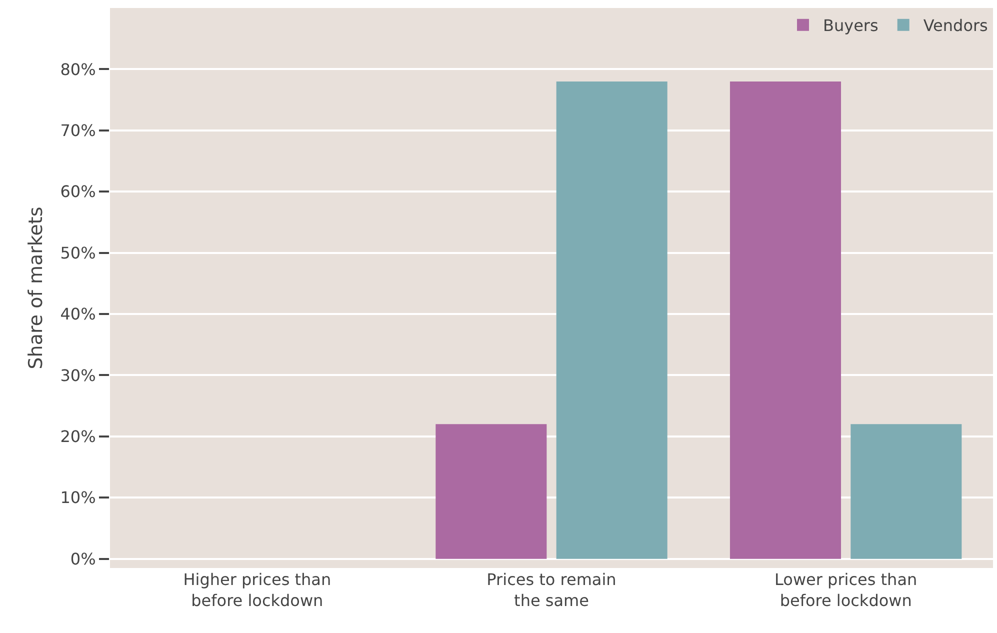  I want to click on x-tick-label: Lower prices than before lockdown, so click(846, 590).